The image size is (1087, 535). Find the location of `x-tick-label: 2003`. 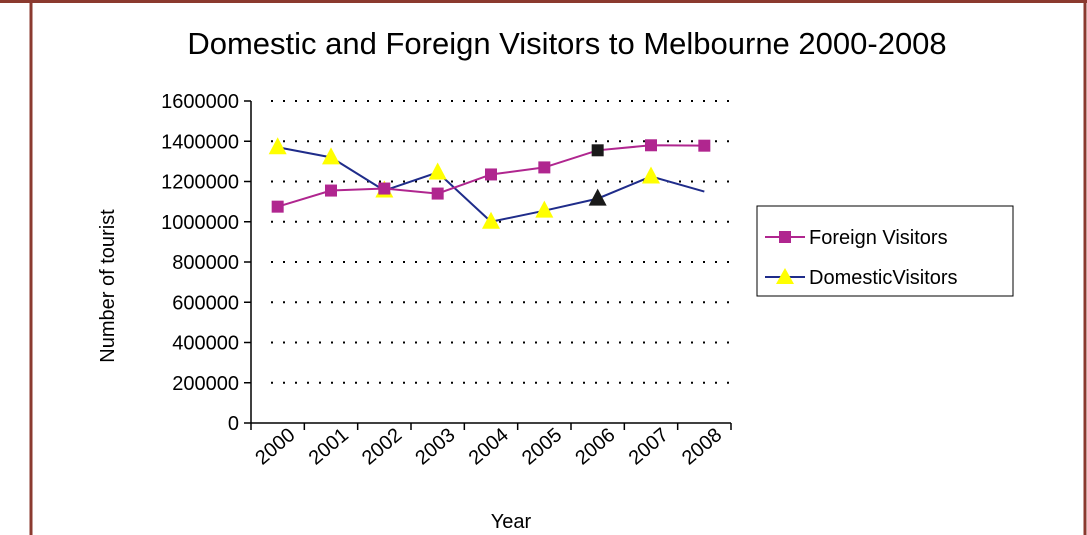

x-tick-label: 2003 is located at coordinates (435, 446).